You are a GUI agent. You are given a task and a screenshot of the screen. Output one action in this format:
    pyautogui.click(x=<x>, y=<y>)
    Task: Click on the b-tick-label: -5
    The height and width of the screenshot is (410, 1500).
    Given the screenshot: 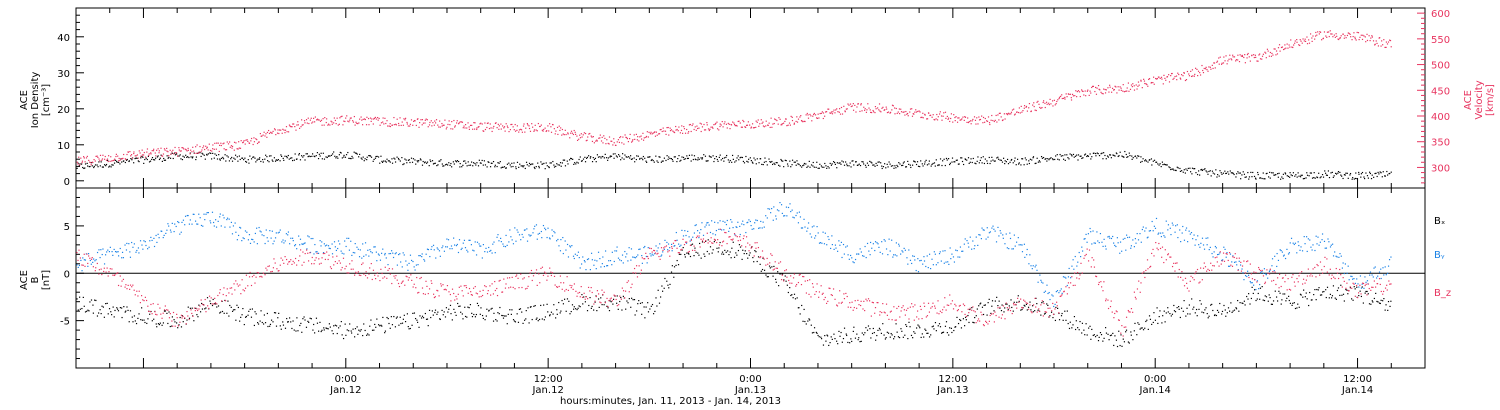 What is the action you would take?
    pyautogui.click(x=65, y=322)
    